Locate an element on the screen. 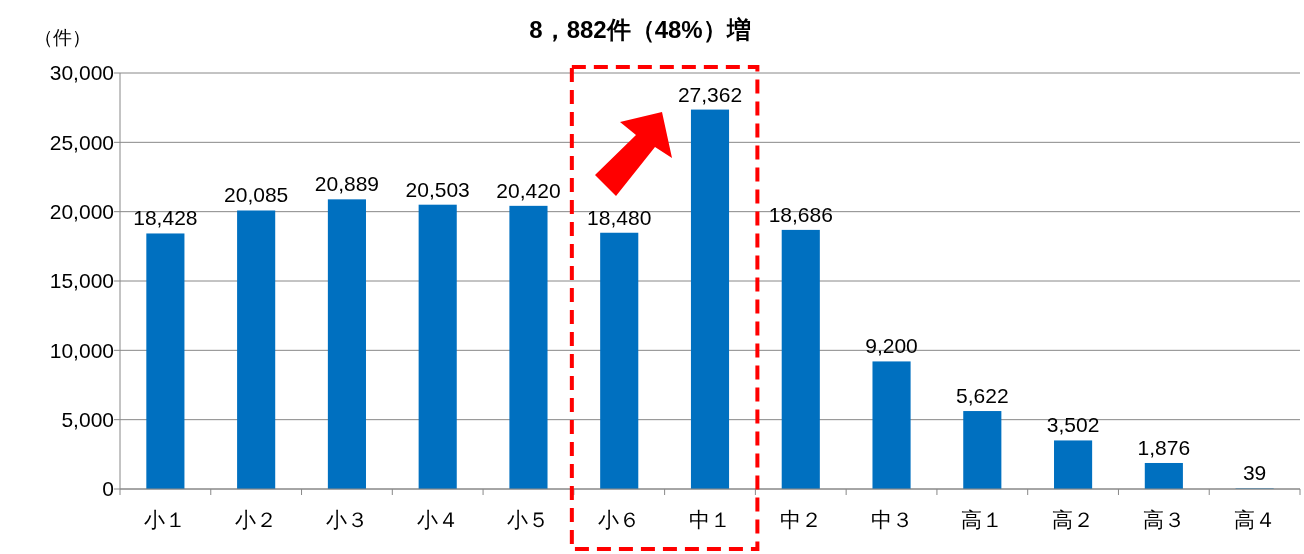  data-label: 18,428 is located at coordinates (165, 218).